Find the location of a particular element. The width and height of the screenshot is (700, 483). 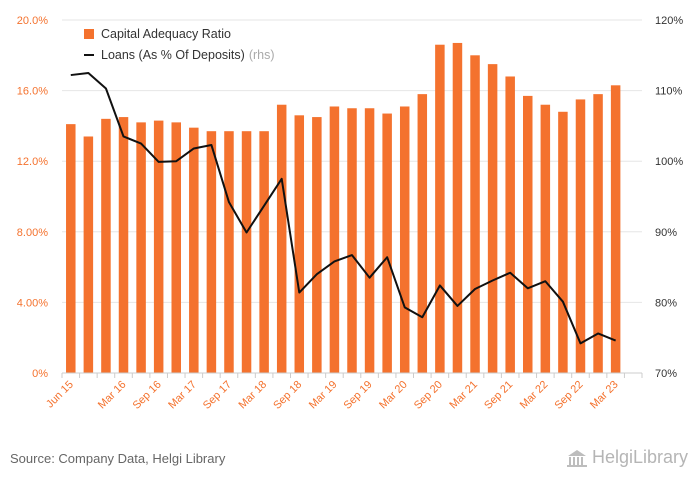

x-tick-label: Sep 16 is located at coordinates (147, 395).